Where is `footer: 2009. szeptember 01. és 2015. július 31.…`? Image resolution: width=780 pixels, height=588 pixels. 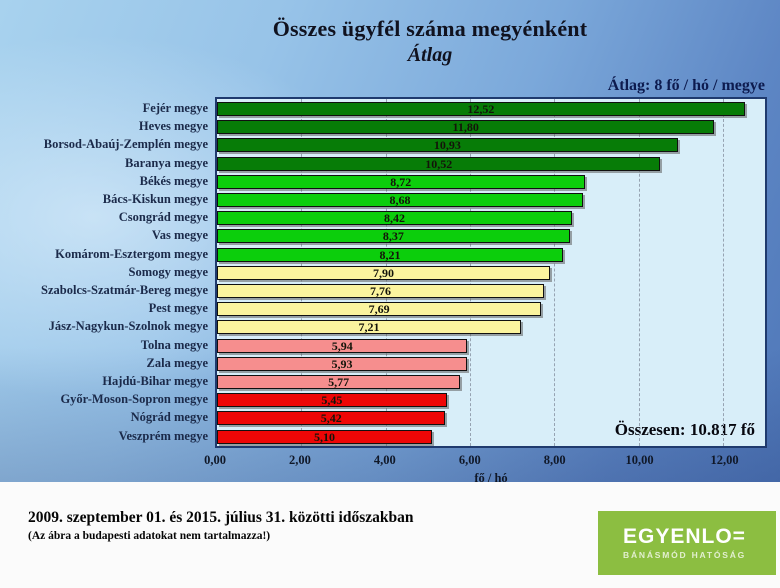
footer: 2009. szeptember 01. és 2015. július 31.… is located at coordinates (221, 525).